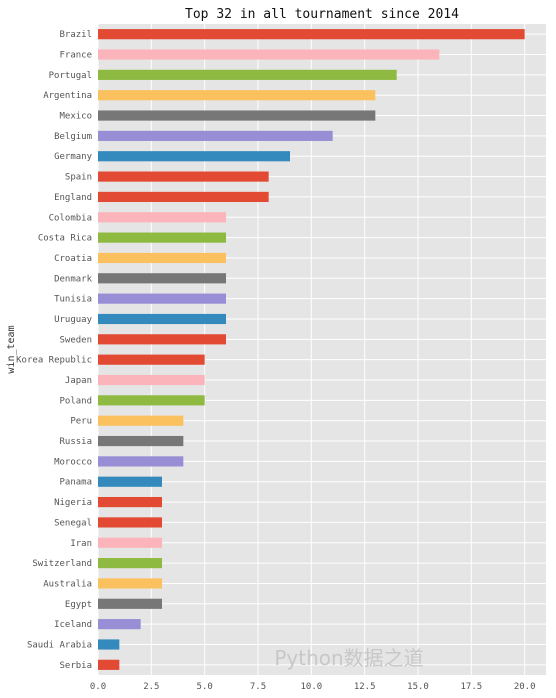  Describe the element at coordinates (73, 320) in the screenshot. I see `y-tick-label: Uruguay` at that location.